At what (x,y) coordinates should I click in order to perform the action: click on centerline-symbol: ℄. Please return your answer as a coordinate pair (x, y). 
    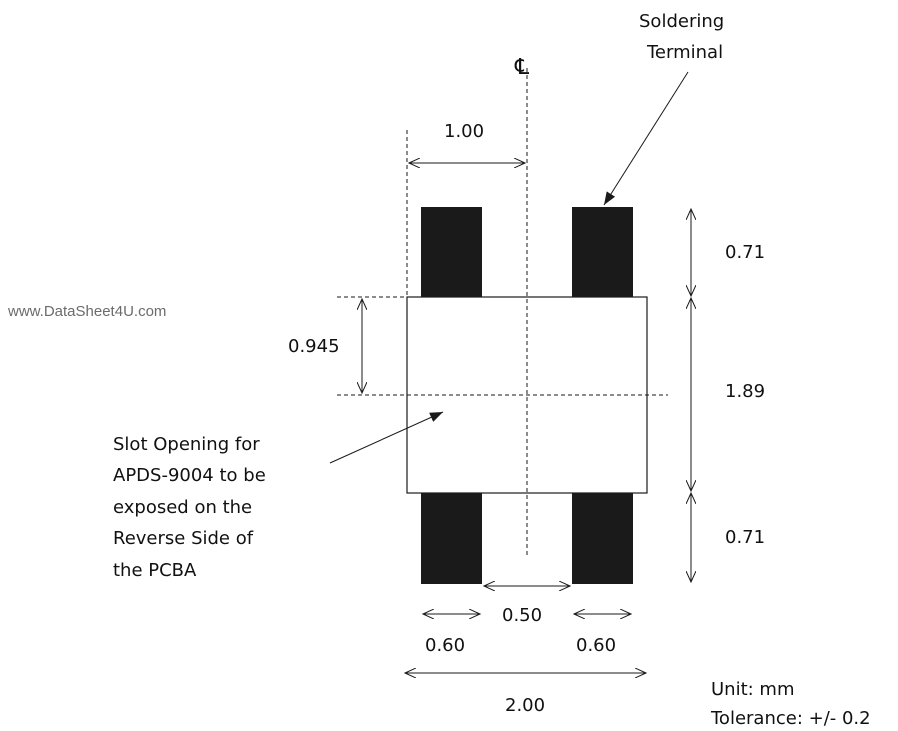
    Looking at the image, I should click on (522, 67).